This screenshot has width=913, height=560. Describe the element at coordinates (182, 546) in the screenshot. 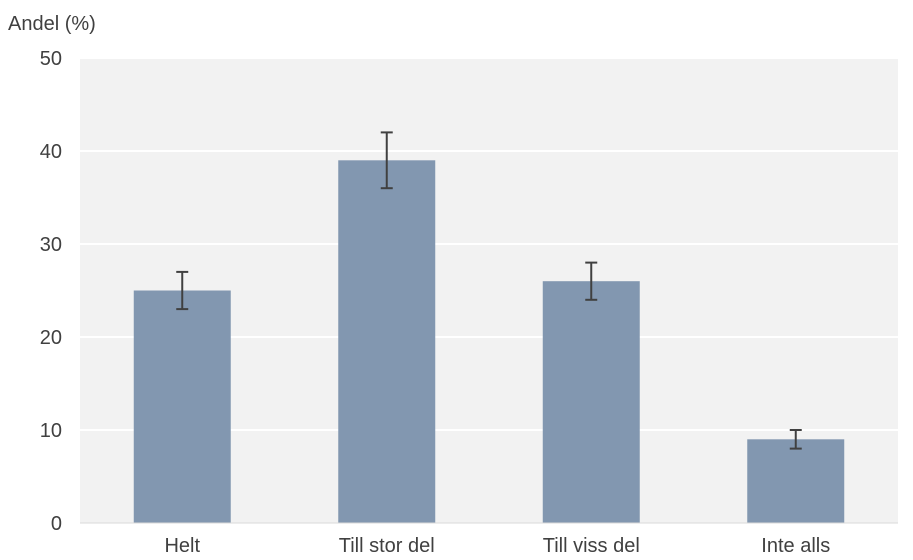

I see `x-category-label: Helt` at that location.